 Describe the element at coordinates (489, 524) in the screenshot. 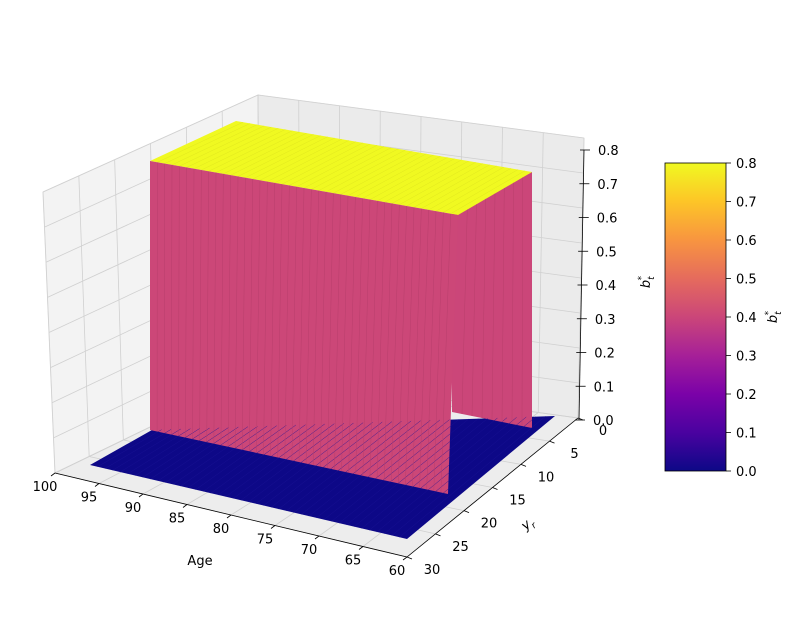

I see `y-tick-label: 20` at that location.